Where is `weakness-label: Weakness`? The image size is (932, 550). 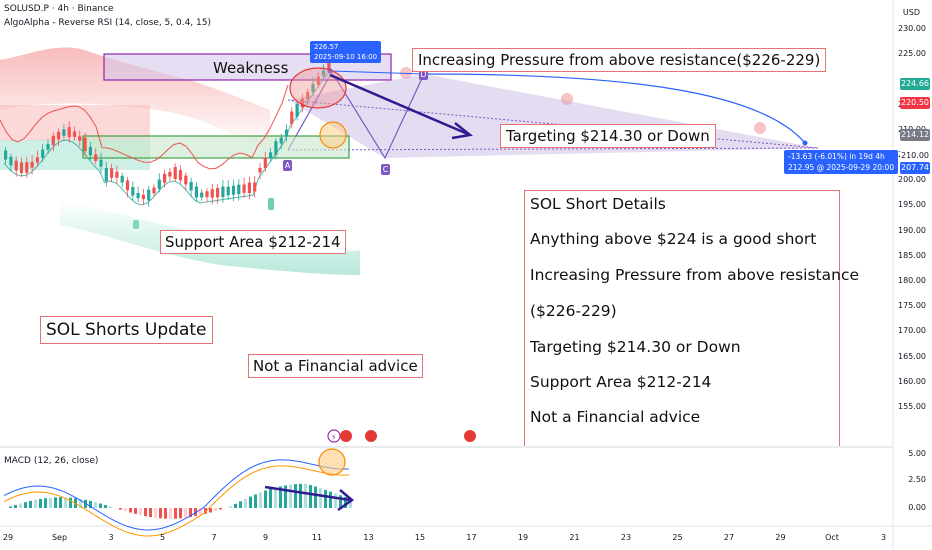
weakness-label: Weakness is located at coordinates (251, 68).